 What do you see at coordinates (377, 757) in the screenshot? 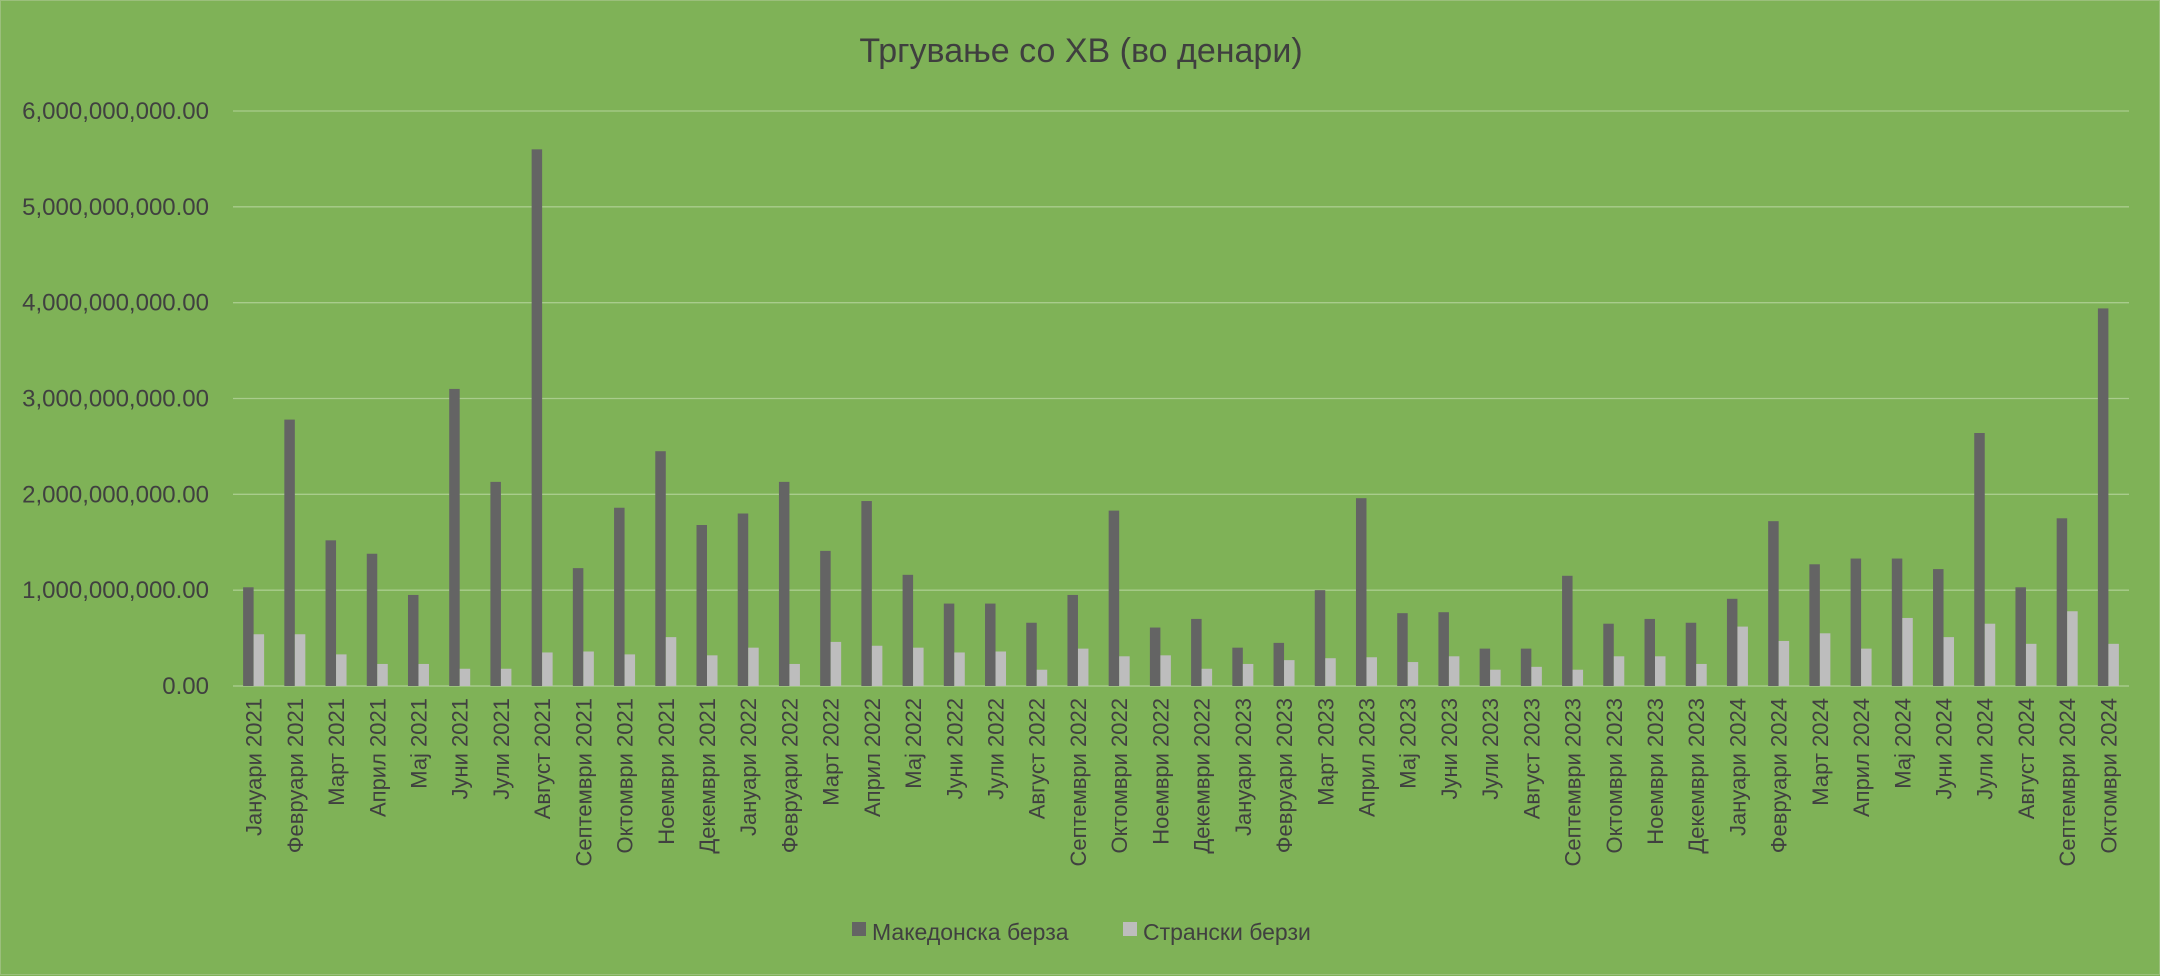
I see `x-tick-label: Април 2021` at bounding box center [377, 757].